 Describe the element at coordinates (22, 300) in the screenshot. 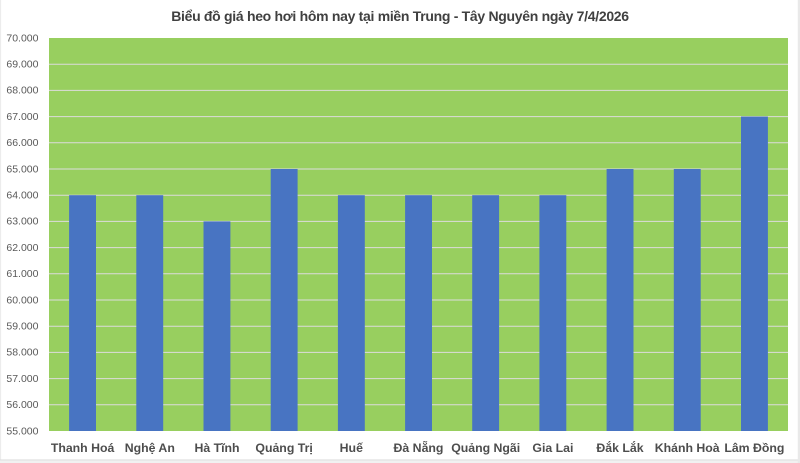

I see `svg-text: 60.000` at that location.